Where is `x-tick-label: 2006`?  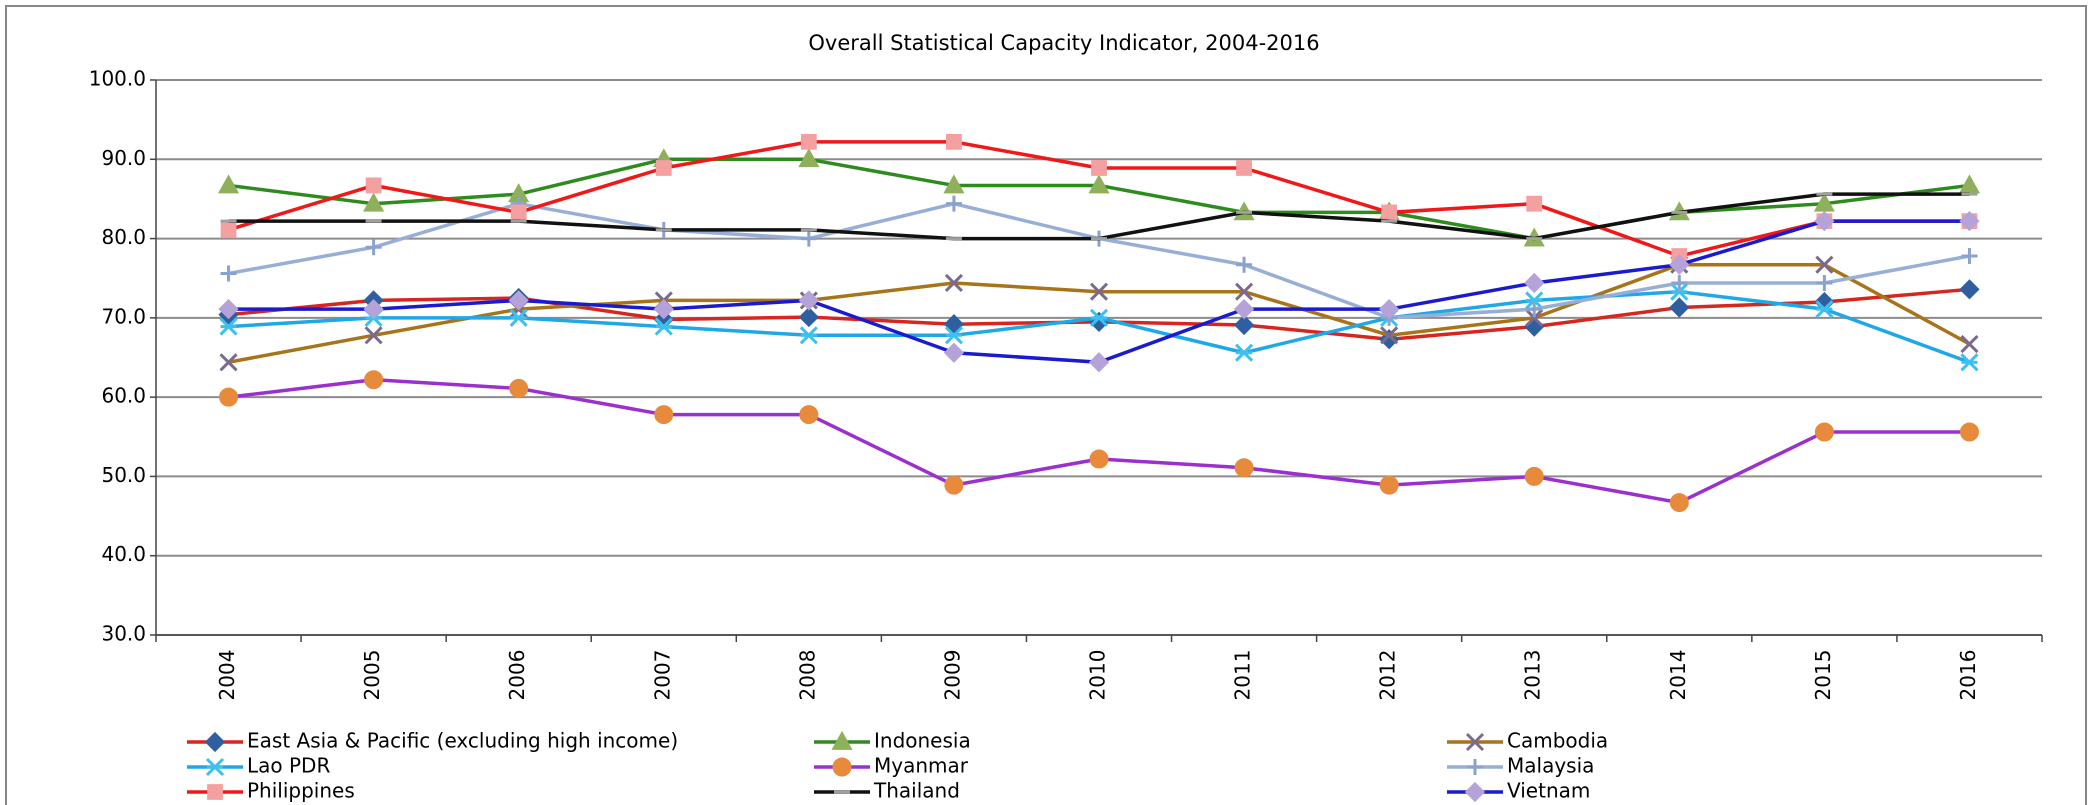
x-tick-label: 2006 is located at coordinates (517, 675).